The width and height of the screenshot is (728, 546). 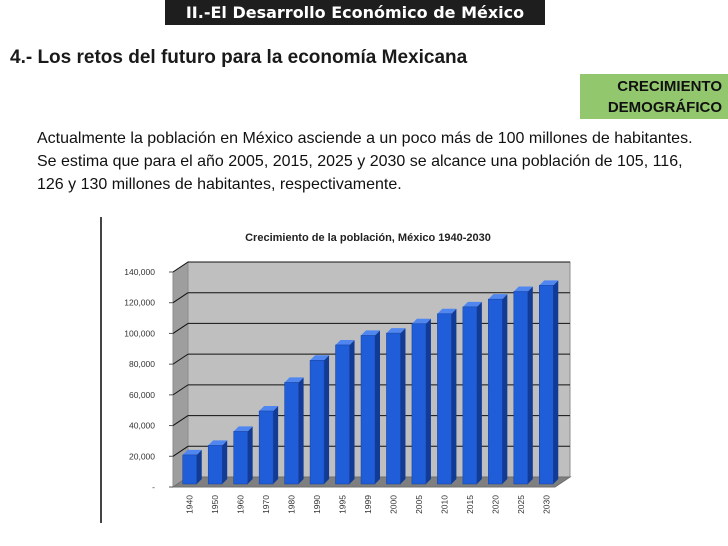 What do you see at coordinates (470, 504) in the screenshot?
I see `x-tick-label: 2015` at bounding box center [470, 504].